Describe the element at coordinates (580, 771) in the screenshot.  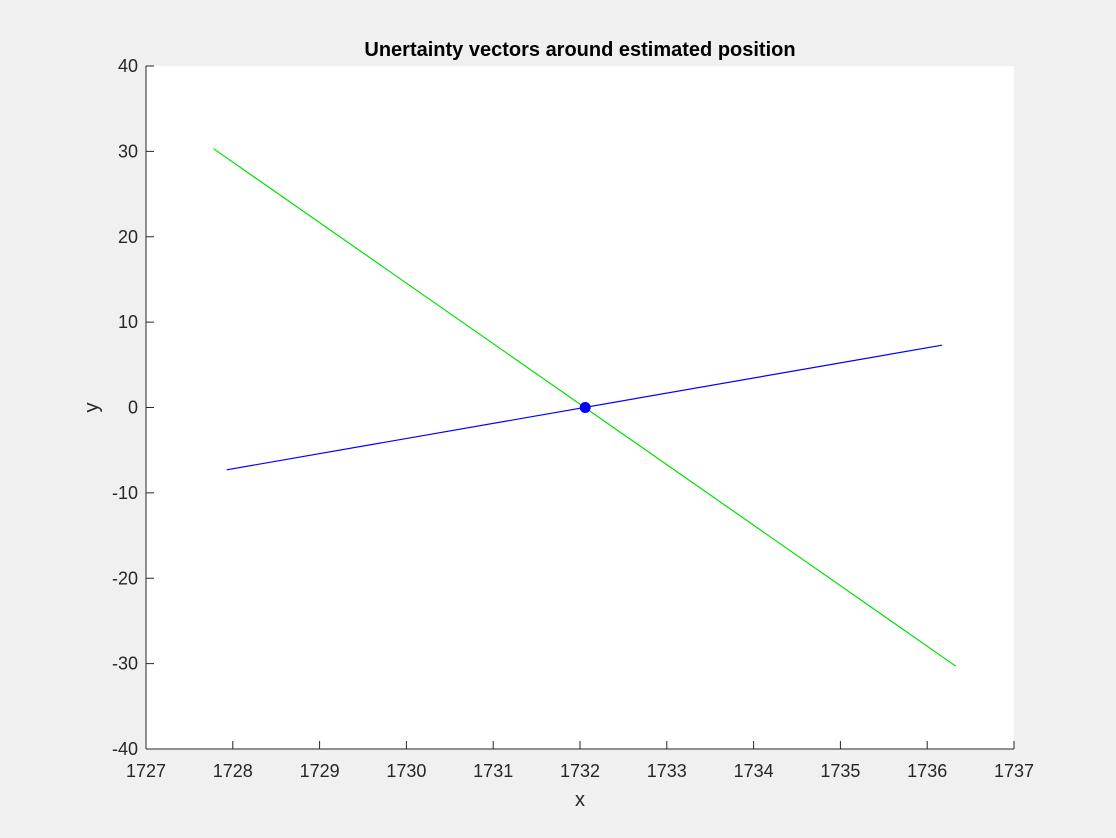
I see `x-tick-label: 1732` at that location.